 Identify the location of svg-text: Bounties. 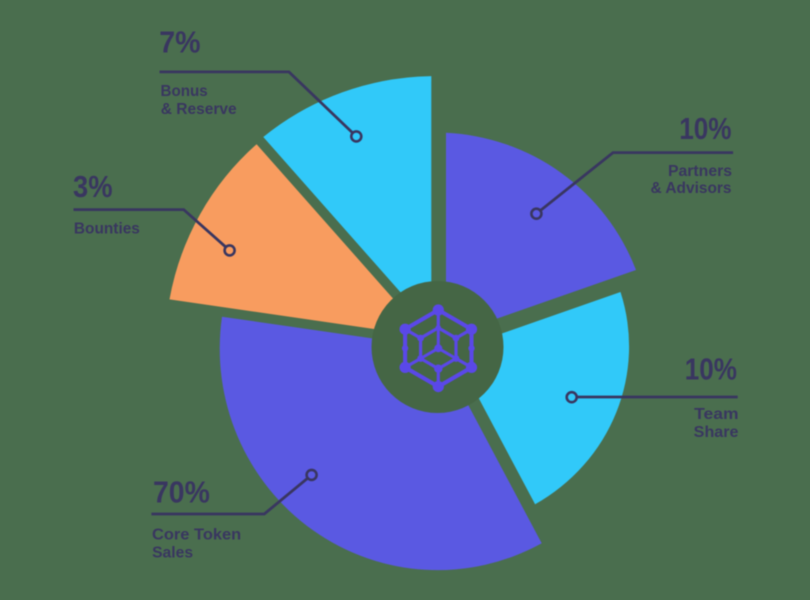
(107, 229).